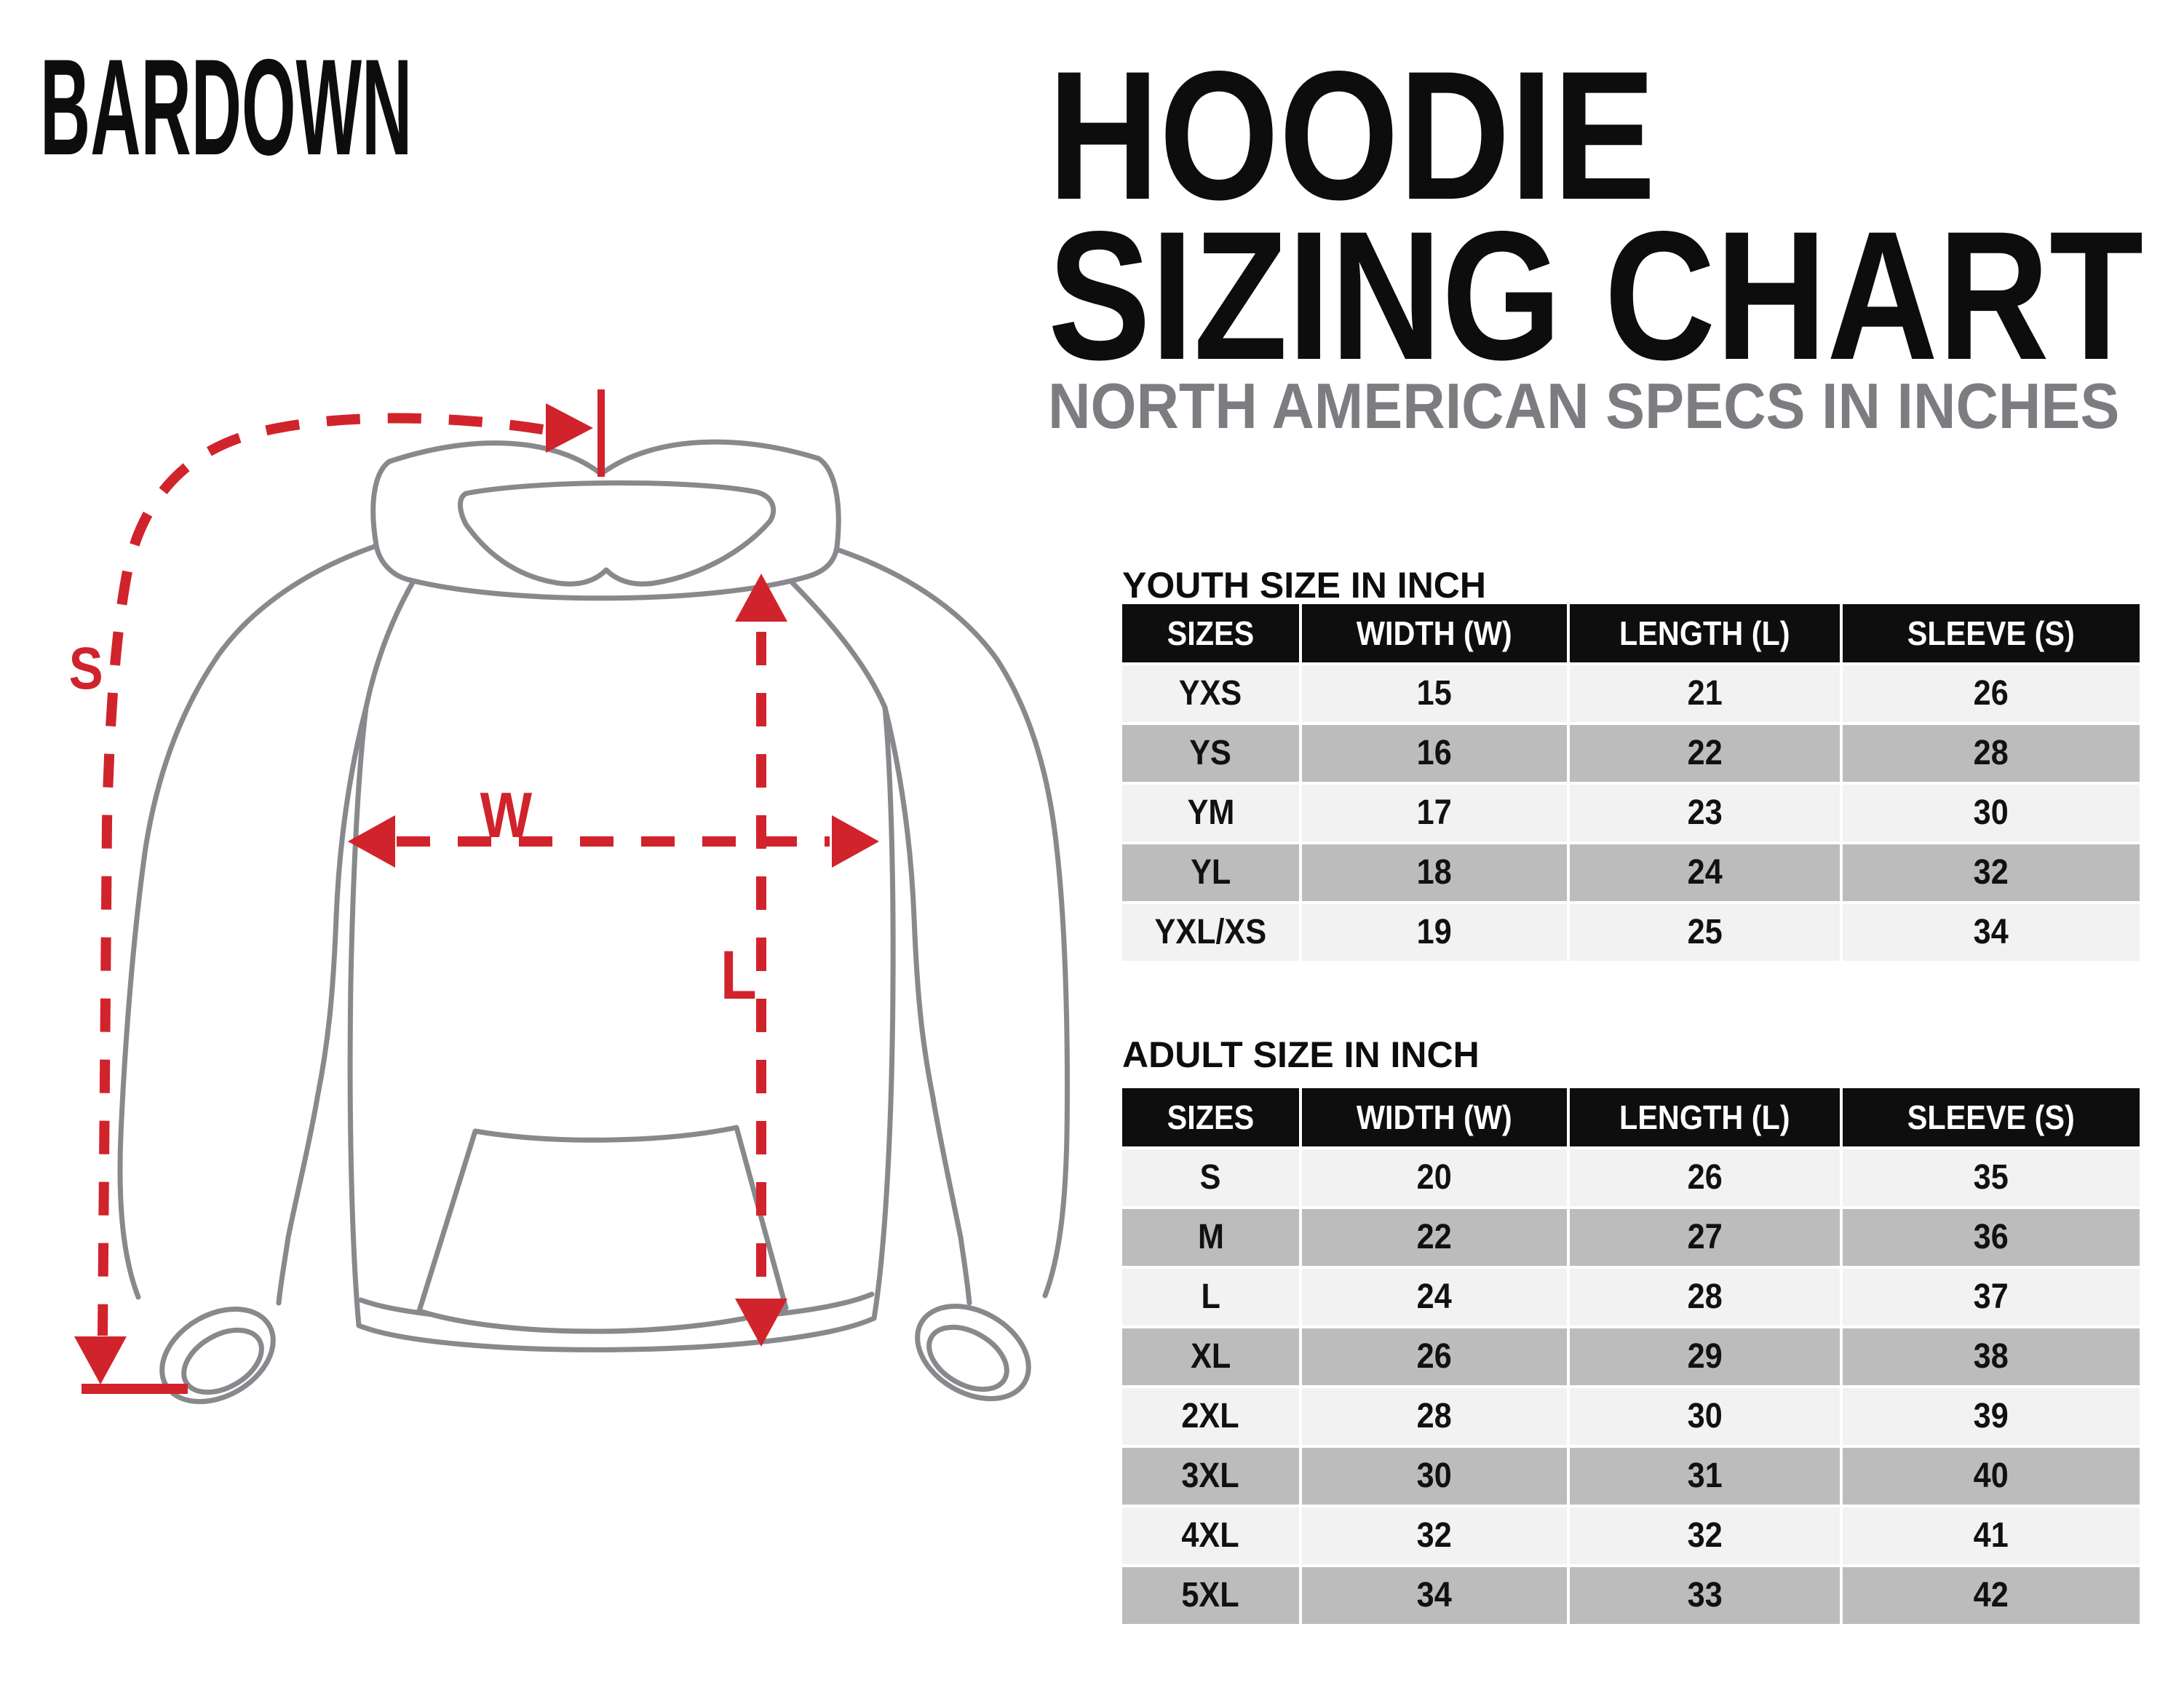 The image size is (2184, 1688). What do you see at coordinates (1210, 1297) in the screenshot?
I see `size-cell: L` at bounding box center [1210, 1297].